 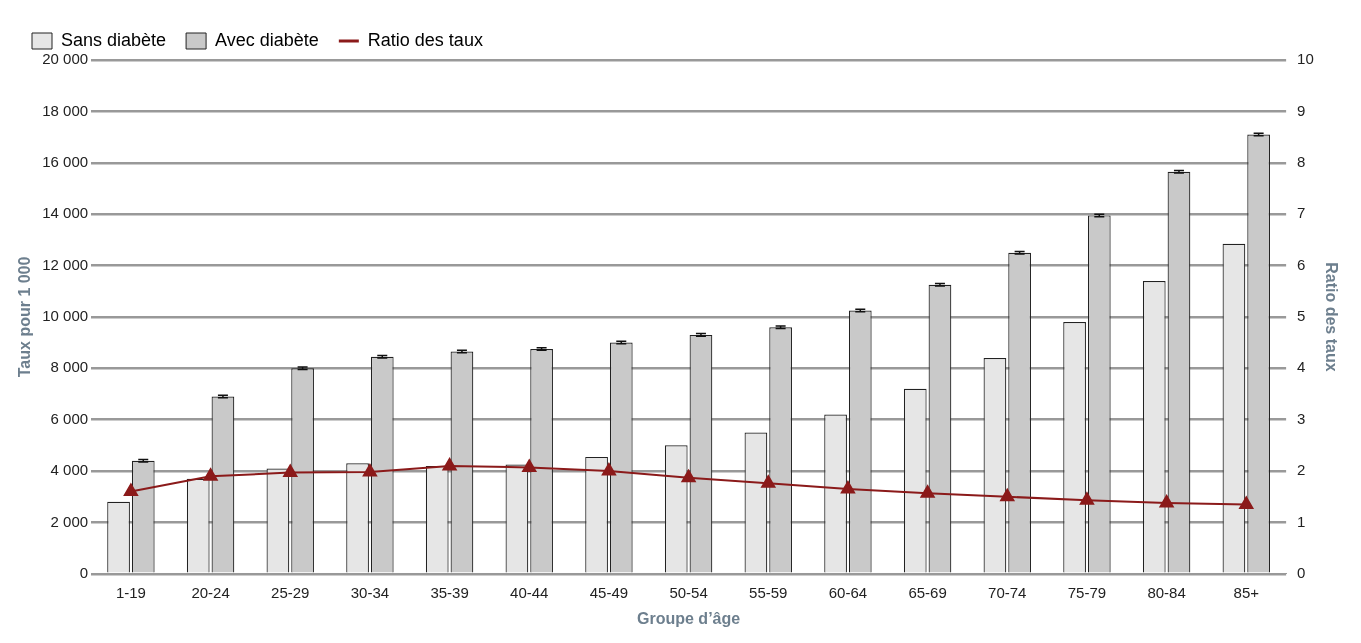 What do you see at coordinates (69, 367) in the screenshot?
I see `y-tick-label: 8 000` at bounding box center [69, 367].